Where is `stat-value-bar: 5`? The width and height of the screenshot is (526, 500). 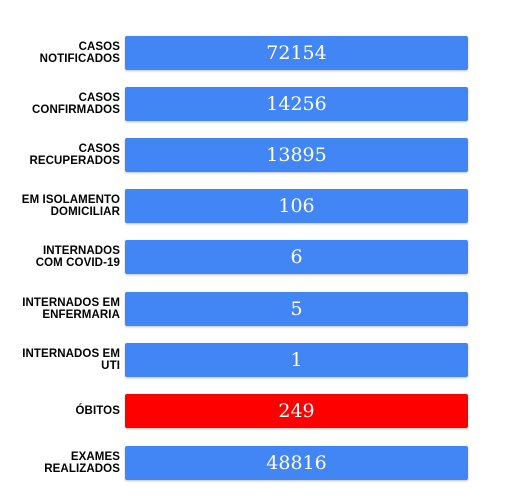 stat-value-bar: 5 is located at coordinates (296, 309).